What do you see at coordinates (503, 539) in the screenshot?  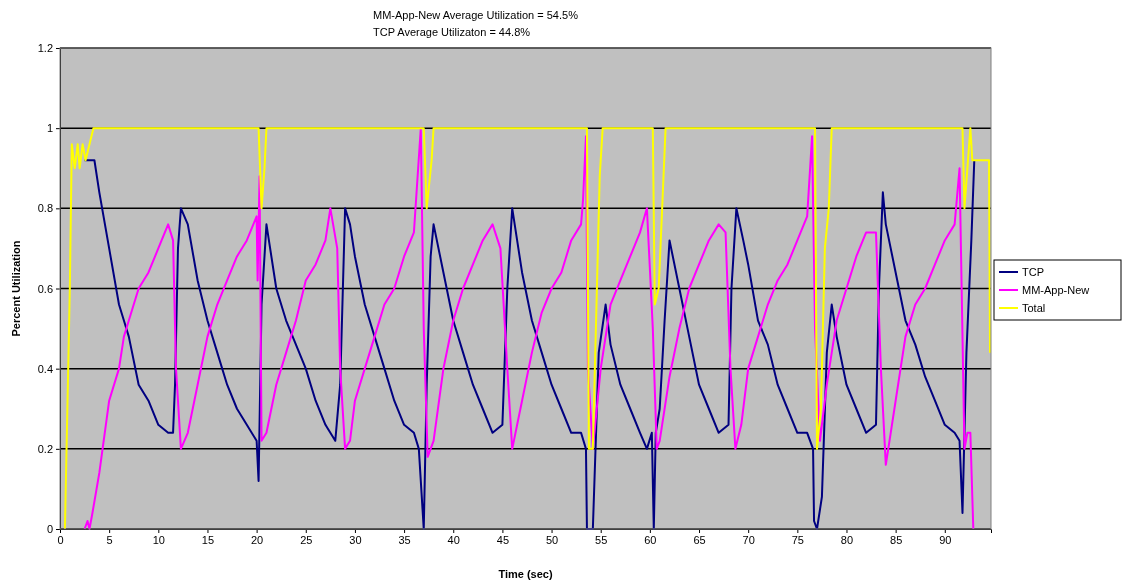 I see `x-tick-label: 45` at bounding box center [503, 539].